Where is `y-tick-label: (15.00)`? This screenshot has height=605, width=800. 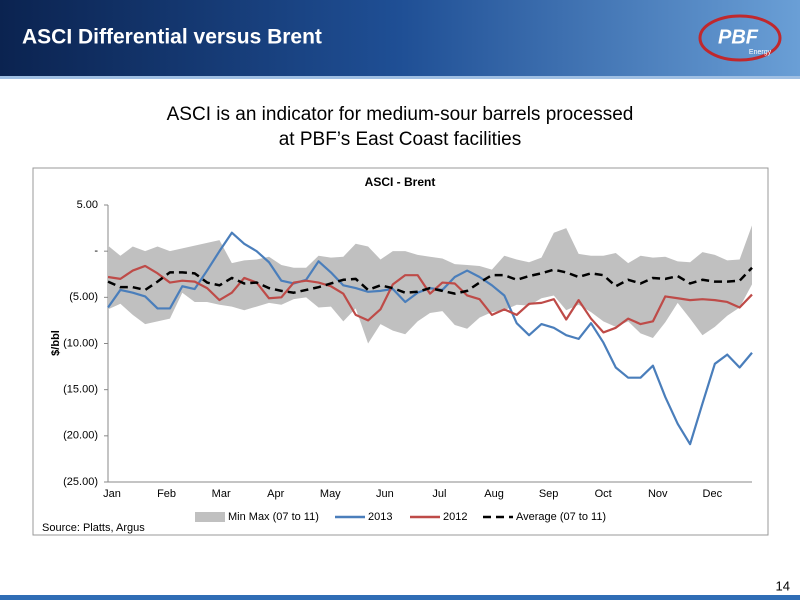 y-tick-label: (15.00) is located at coordinates (80, 390).